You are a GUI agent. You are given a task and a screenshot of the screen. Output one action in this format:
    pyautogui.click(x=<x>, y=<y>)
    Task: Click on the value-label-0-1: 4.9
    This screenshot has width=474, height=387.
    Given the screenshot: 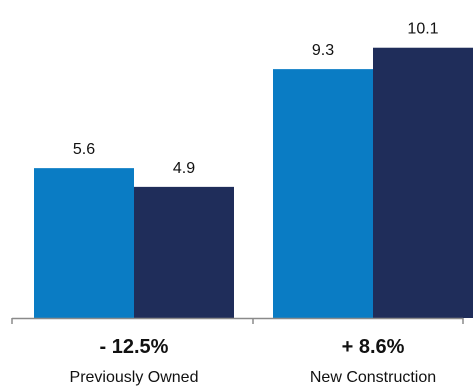 What is the action you would take?
    pyautogui.click(x=184, y=168)
    